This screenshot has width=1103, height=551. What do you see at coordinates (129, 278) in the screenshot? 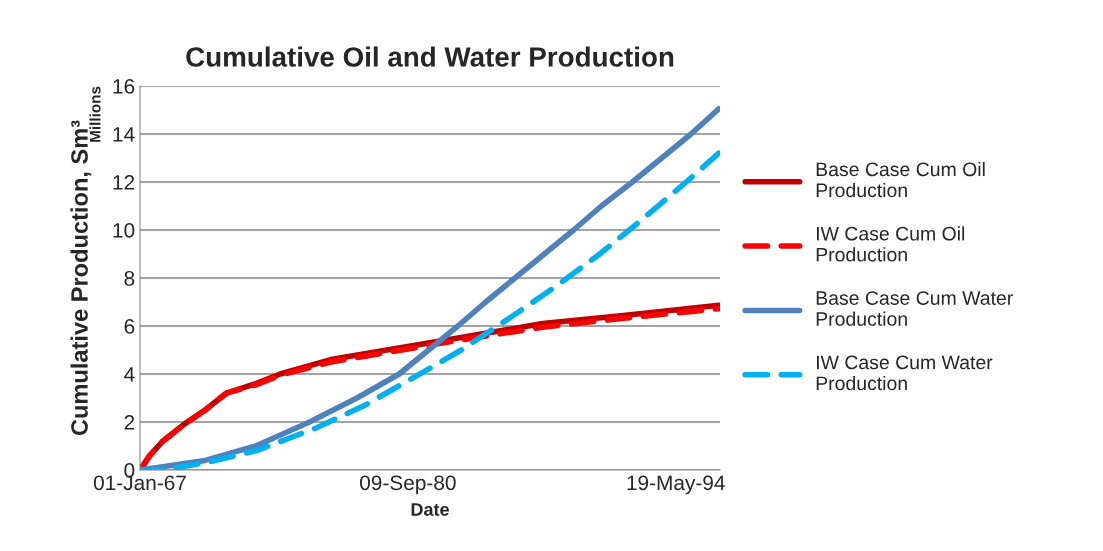
I see `y-tick-label: 8` at bounding box center [129, 278].